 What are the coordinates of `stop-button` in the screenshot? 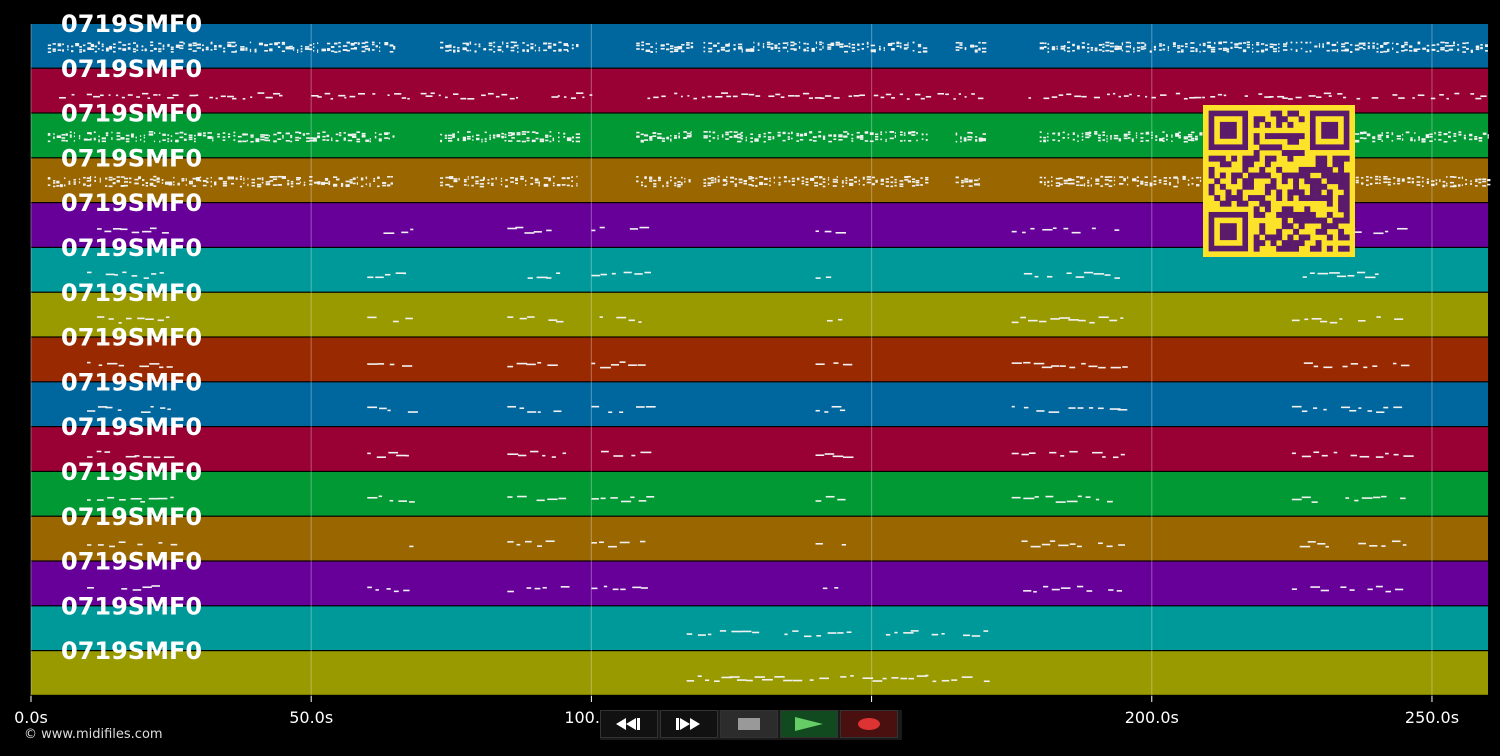 It's located at (749, 724).